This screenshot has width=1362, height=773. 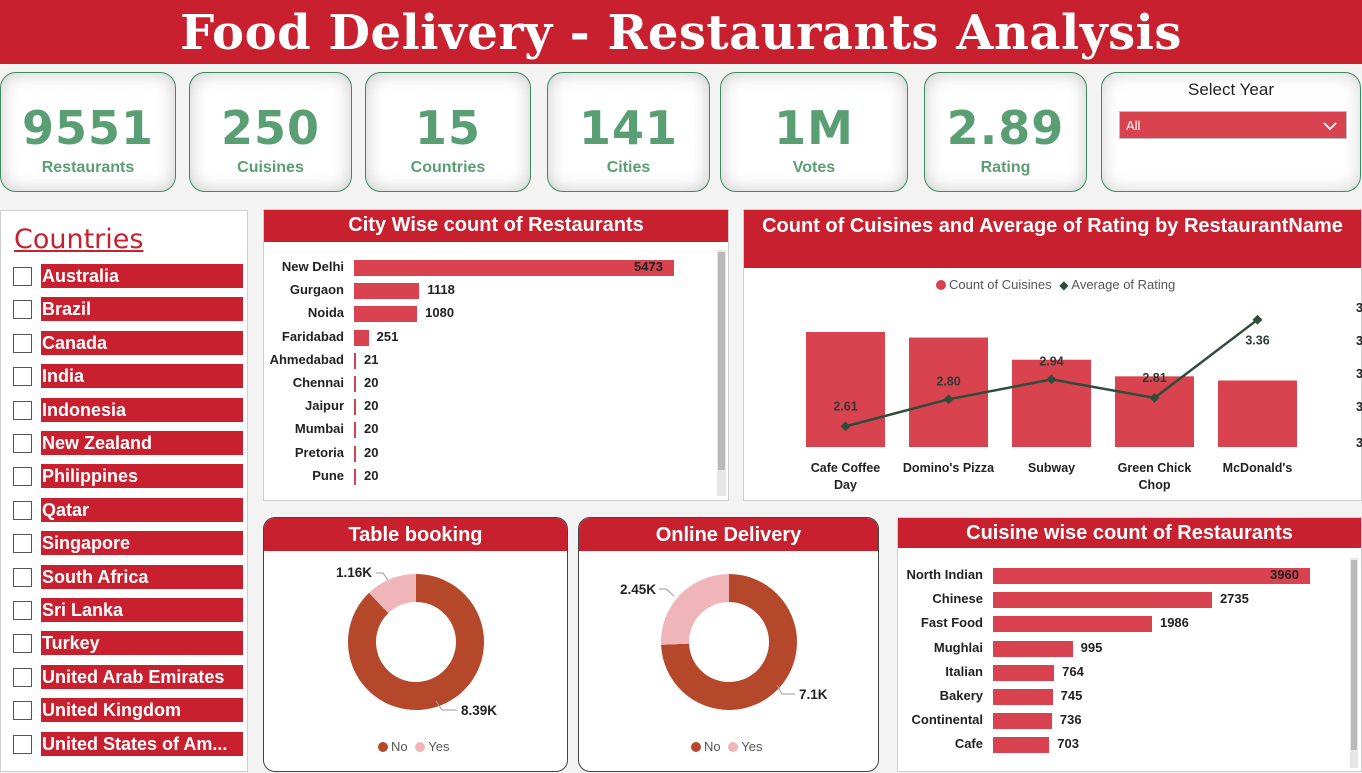 What do you see at coordinates (1117, 284) in the screenshot?
I see `legend-item-rating: ◆ Average of Rating` at bounding box center [1117, 284].